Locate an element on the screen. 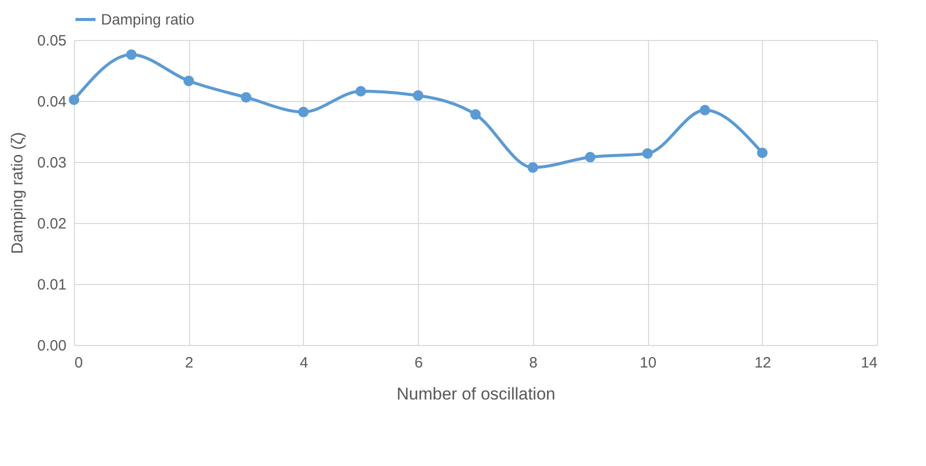  x-tick-label: 4 is located at coordinates (304, 363).